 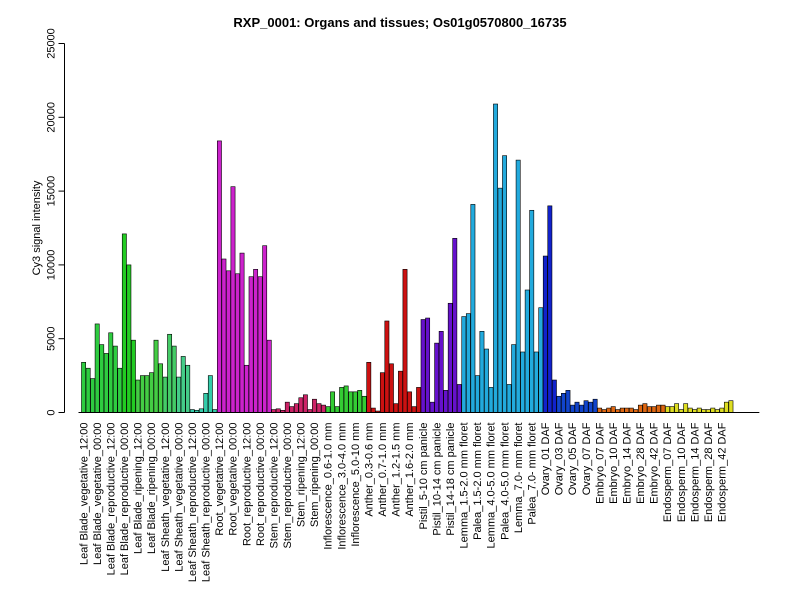 I want to click on x-tick-label: Pistil_10-14 cm panicle, so click(x=437, y=479).